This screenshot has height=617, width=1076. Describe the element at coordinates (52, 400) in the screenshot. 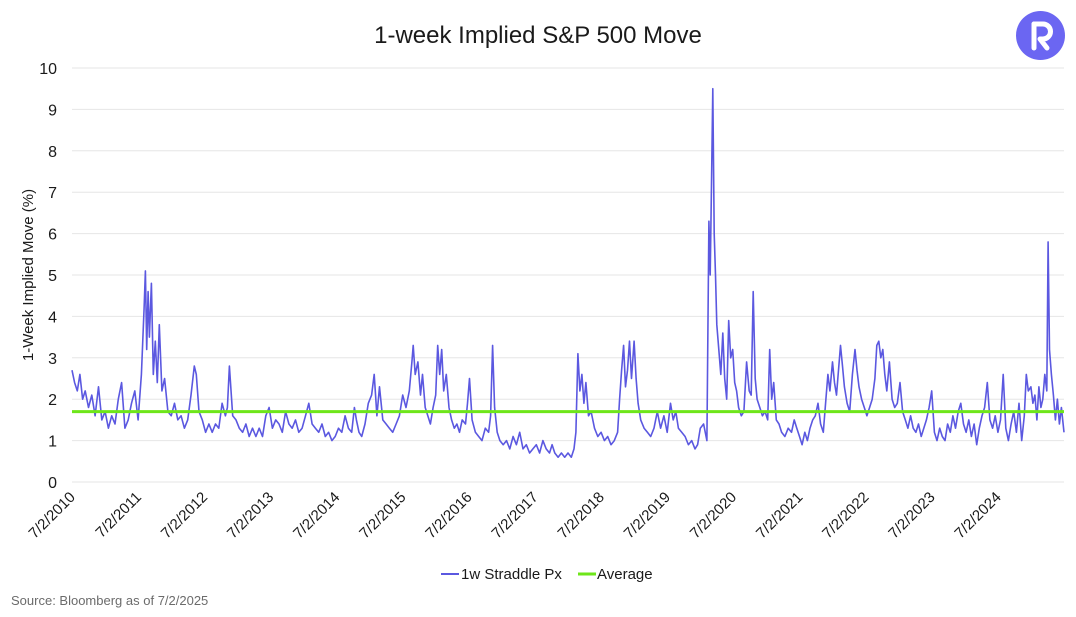

I see `y-tick-label: 2` at that location.